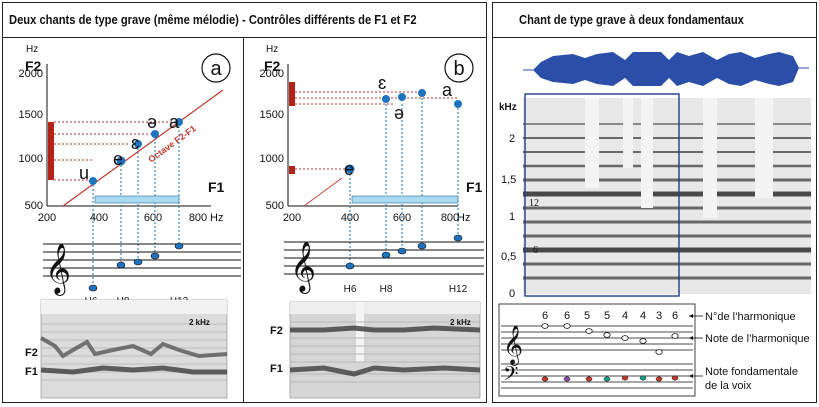 Image resolution: width=819 pixels, height=407 pixels. Describe the element at coordinates (386, 289) in the screenshot. I see `b-harmonic-label: H8` at that location.